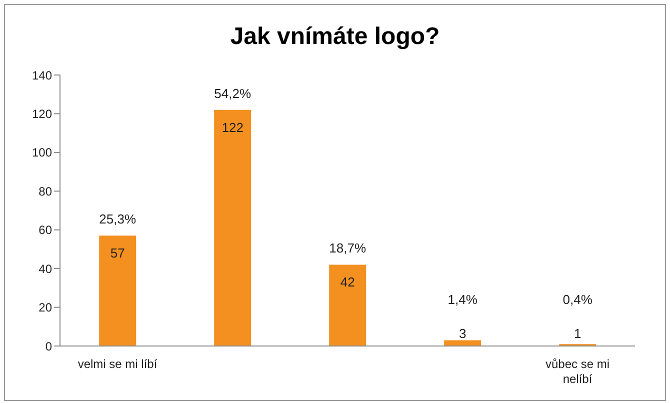 The image size is (670, 403). Describe the element at coordinates (45, 269) in the screenshot. I see `y-tick-label: 40` at that location.